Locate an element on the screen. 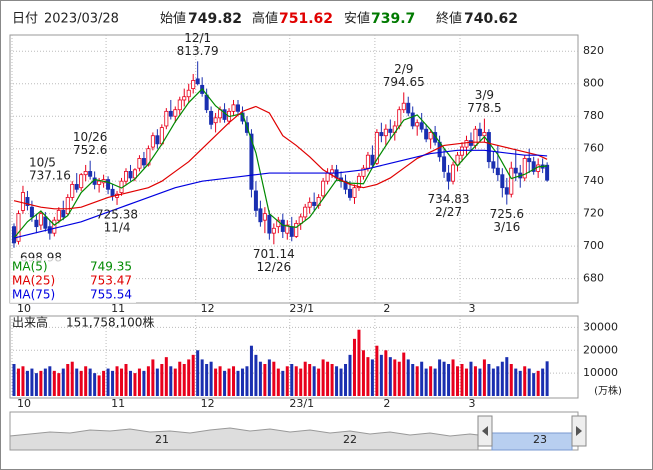 The width and height of the screenshot is (653, 470). x-tick-label: 10 is located at coordinates (24, 308).